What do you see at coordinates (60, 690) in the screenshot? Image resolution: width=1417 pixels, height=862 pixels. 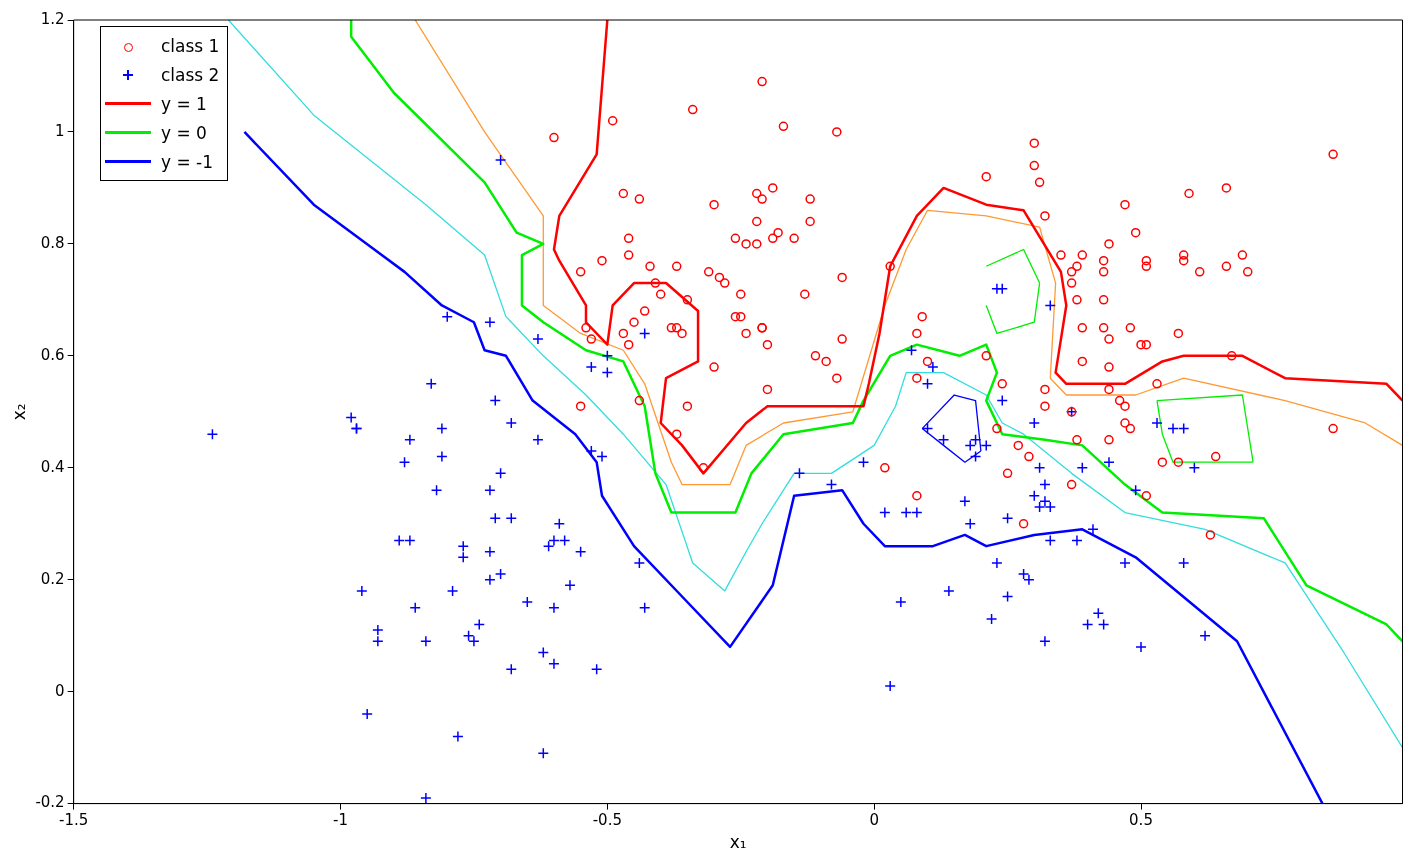 I see `y-tick-label: 0` at bounding box center [60, 690].